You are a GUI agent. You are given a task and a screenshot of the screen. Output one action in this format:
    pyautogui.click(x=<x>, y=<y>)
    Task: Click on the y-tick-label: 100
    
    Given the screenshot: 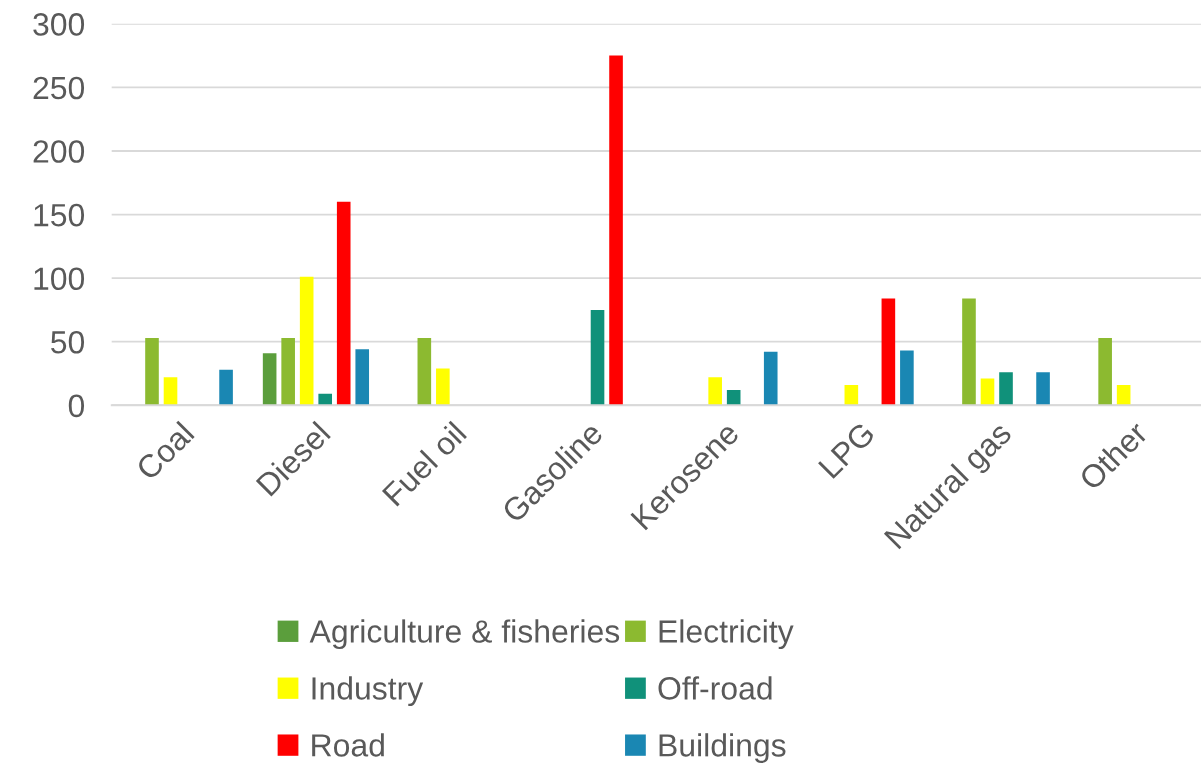 What is the action you would take?
    pyautogui.click(x=59, y=279)
    